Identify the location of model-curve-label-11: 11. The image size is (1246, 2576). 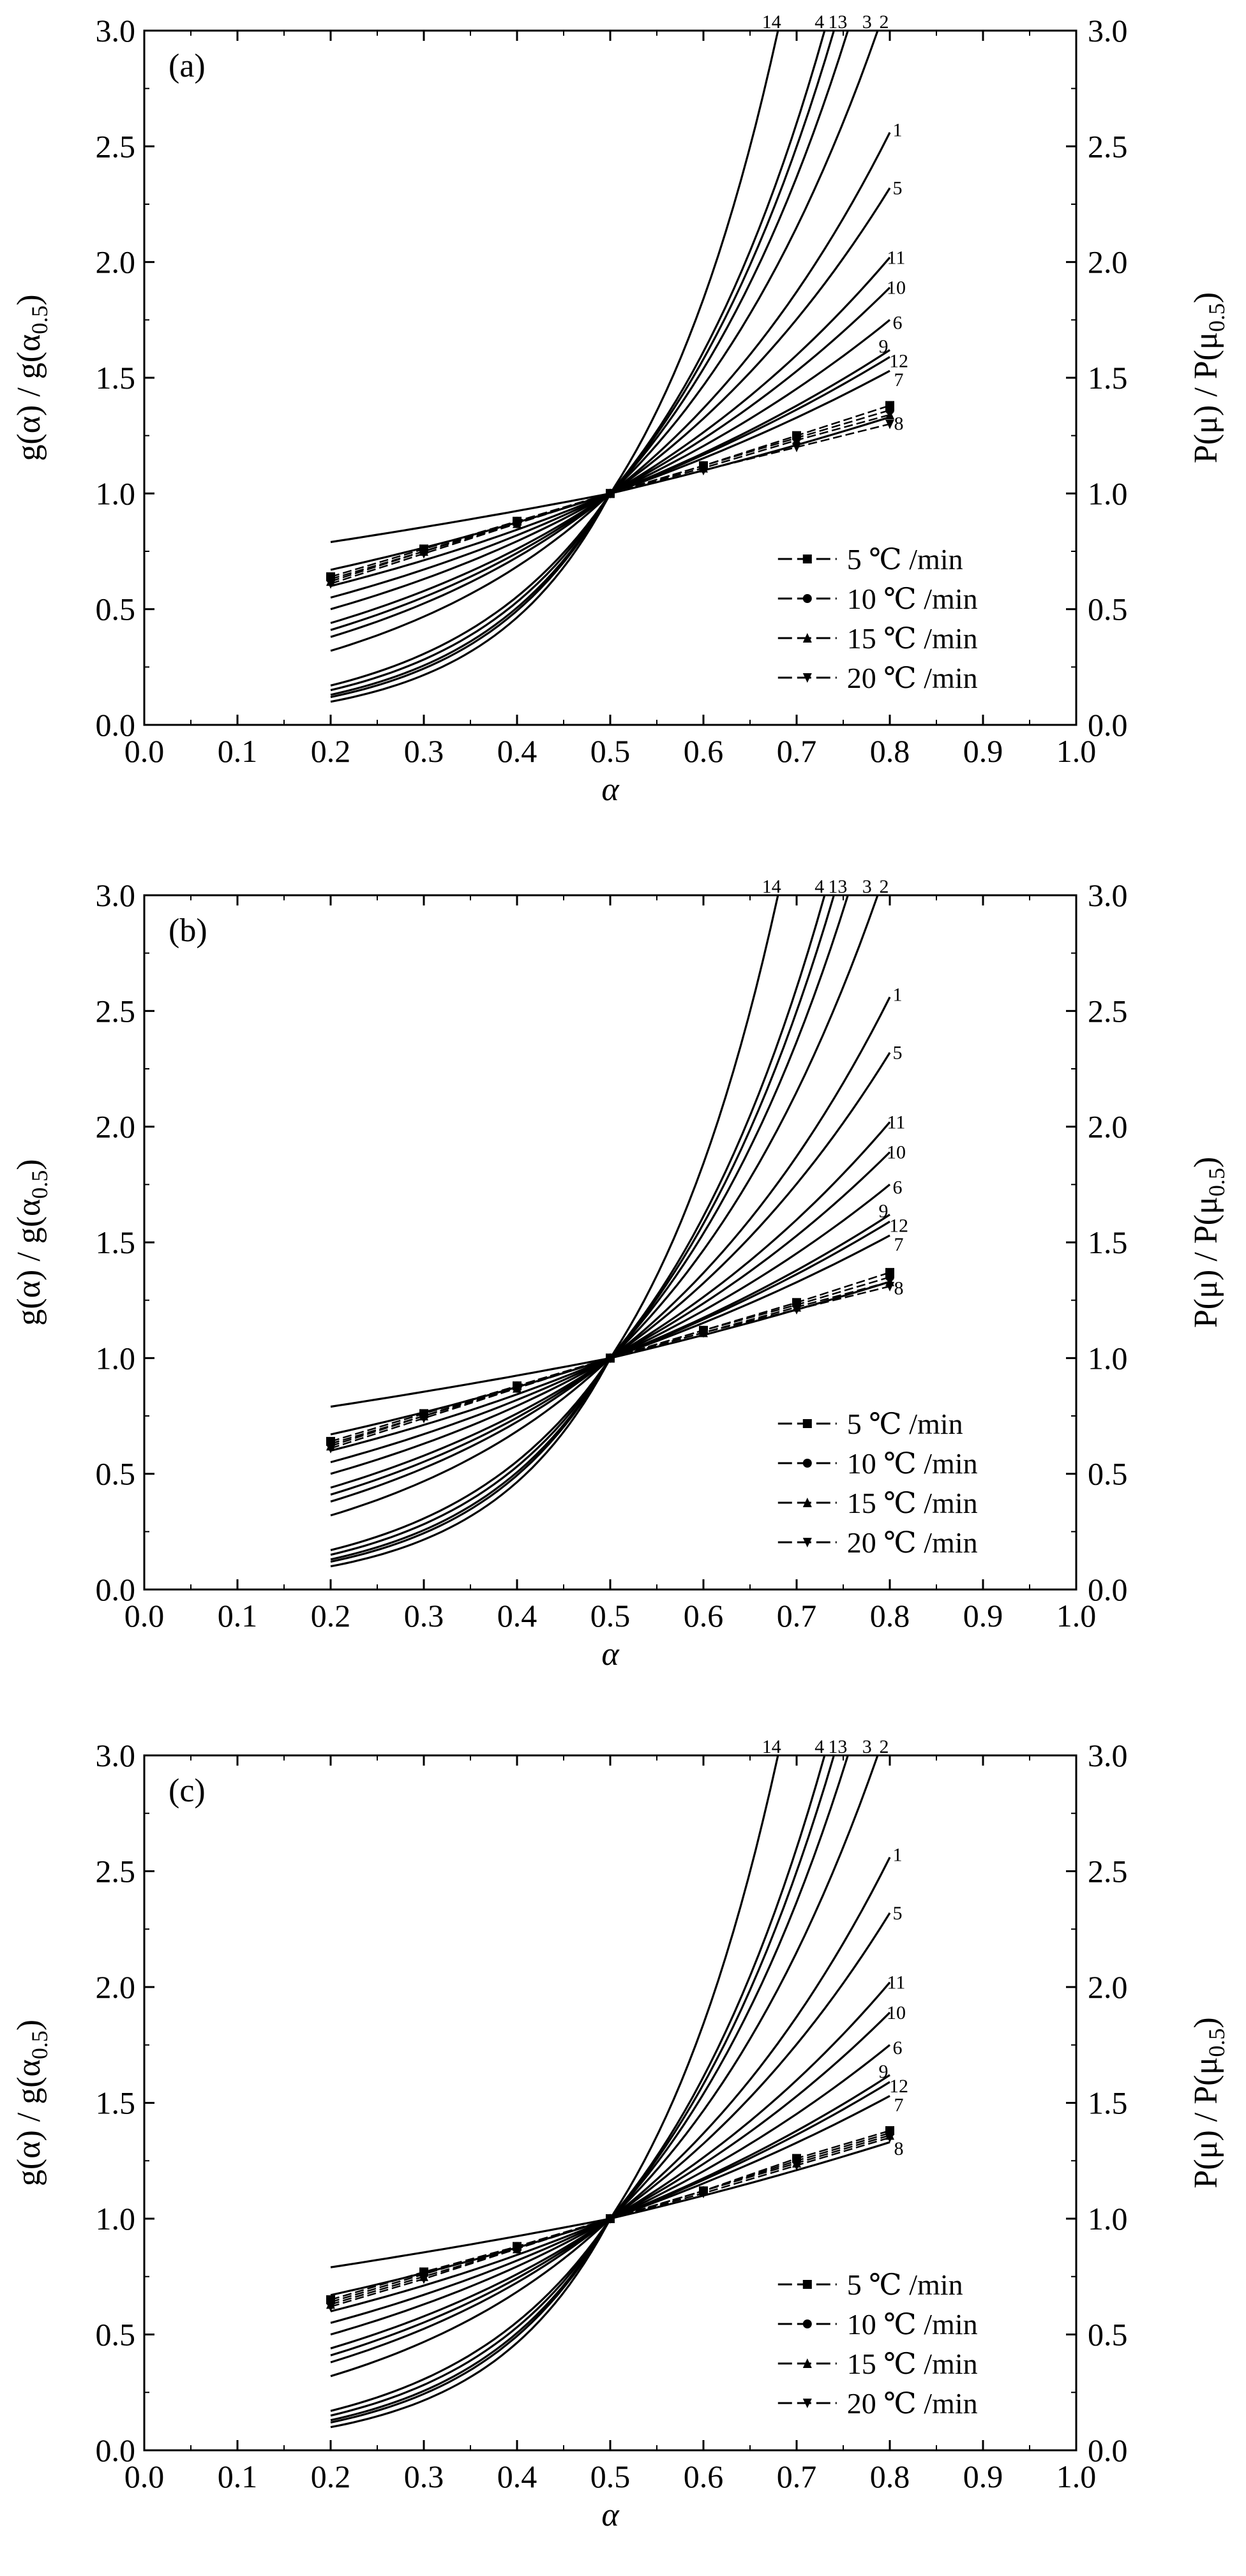
(896, 257).